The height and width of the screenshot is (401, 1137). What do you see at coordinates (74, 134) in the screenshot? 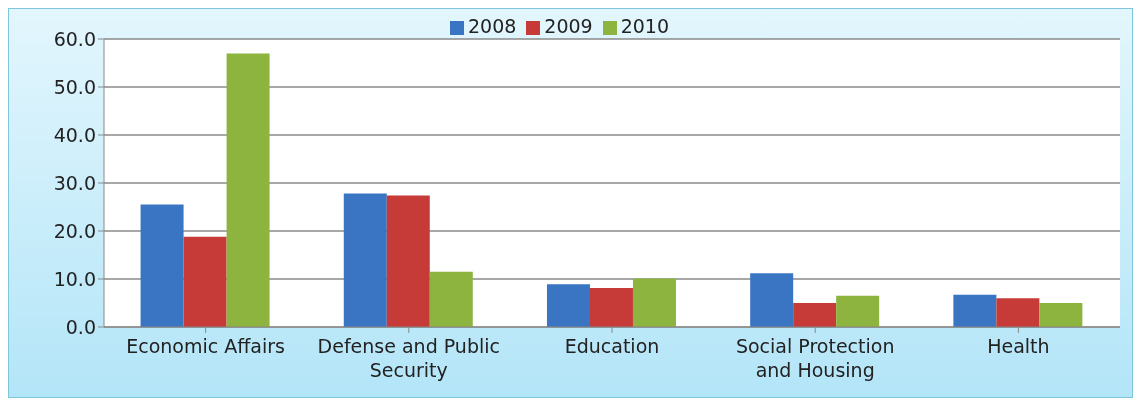
I see `y-tick-label: 40.0` at bounding box center [74, 134].